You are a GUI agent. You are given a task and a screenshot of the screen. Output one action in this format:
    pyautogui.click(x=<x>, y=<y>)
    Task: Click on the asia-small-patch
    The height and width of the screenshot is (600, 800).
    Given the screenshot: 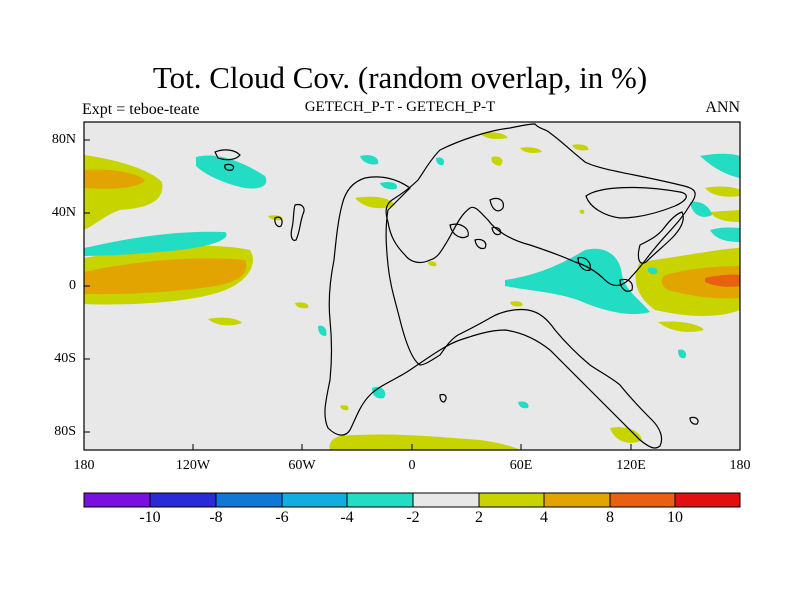 What is the action you would take?
    pyautogui.click(x=582, y=211)
    